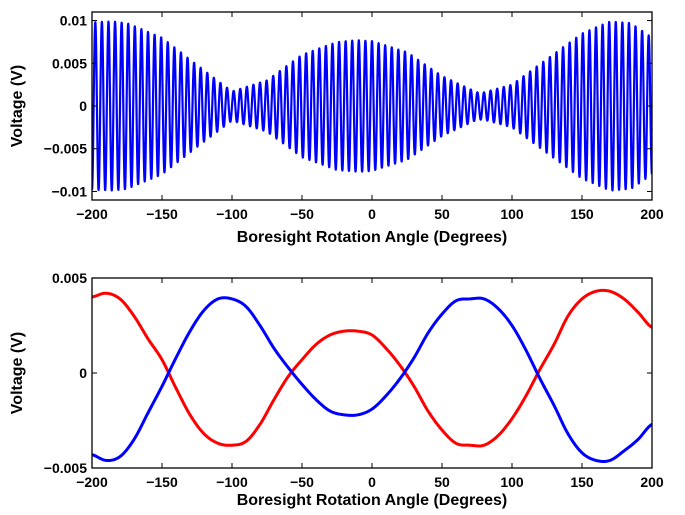 The height and width of the screenshot is (515, 685). I want to click on y-tick-label: 0.01, so click(73, 21).